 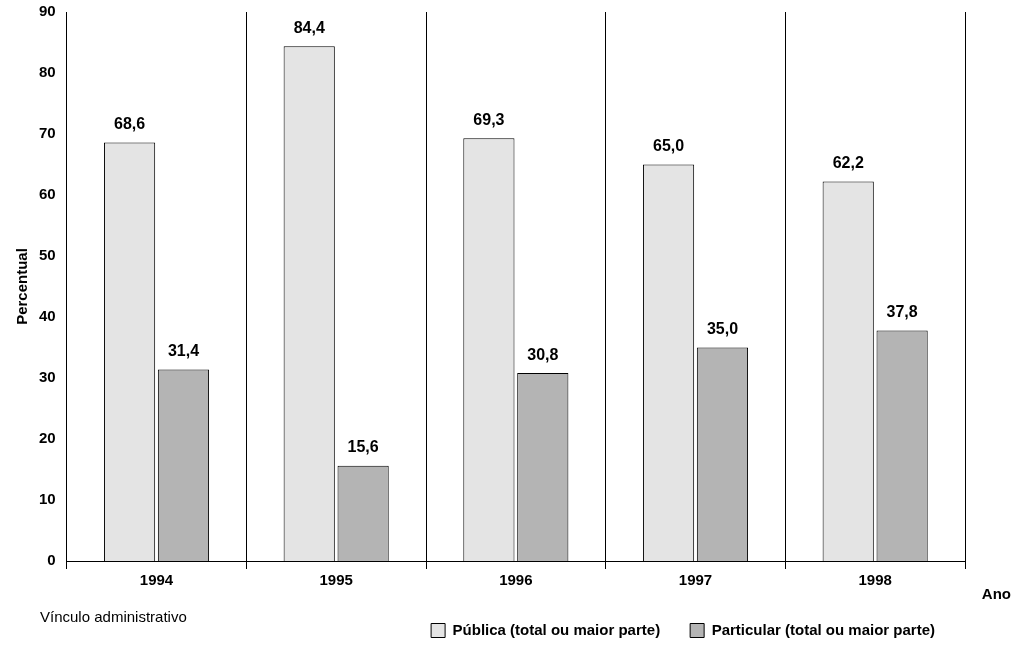 What do you see at coordinates (47, 11) in the screenshot?
I see `y-tick-label: 90` at bounding box center [47, 11].